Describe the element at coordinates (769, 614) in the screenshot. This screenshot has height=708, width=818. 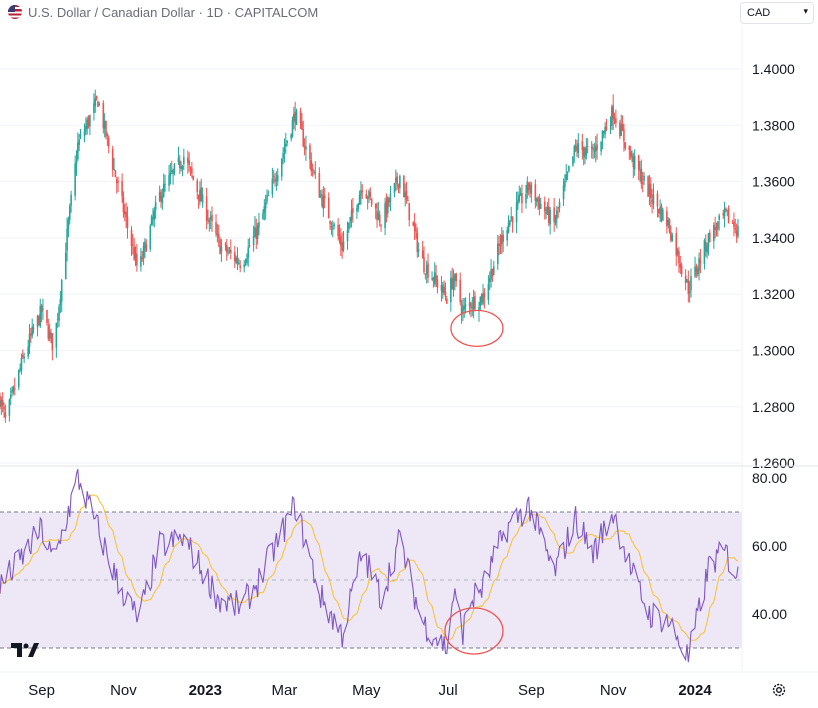
I see `rsi-tick-label: 40.00` at that location.